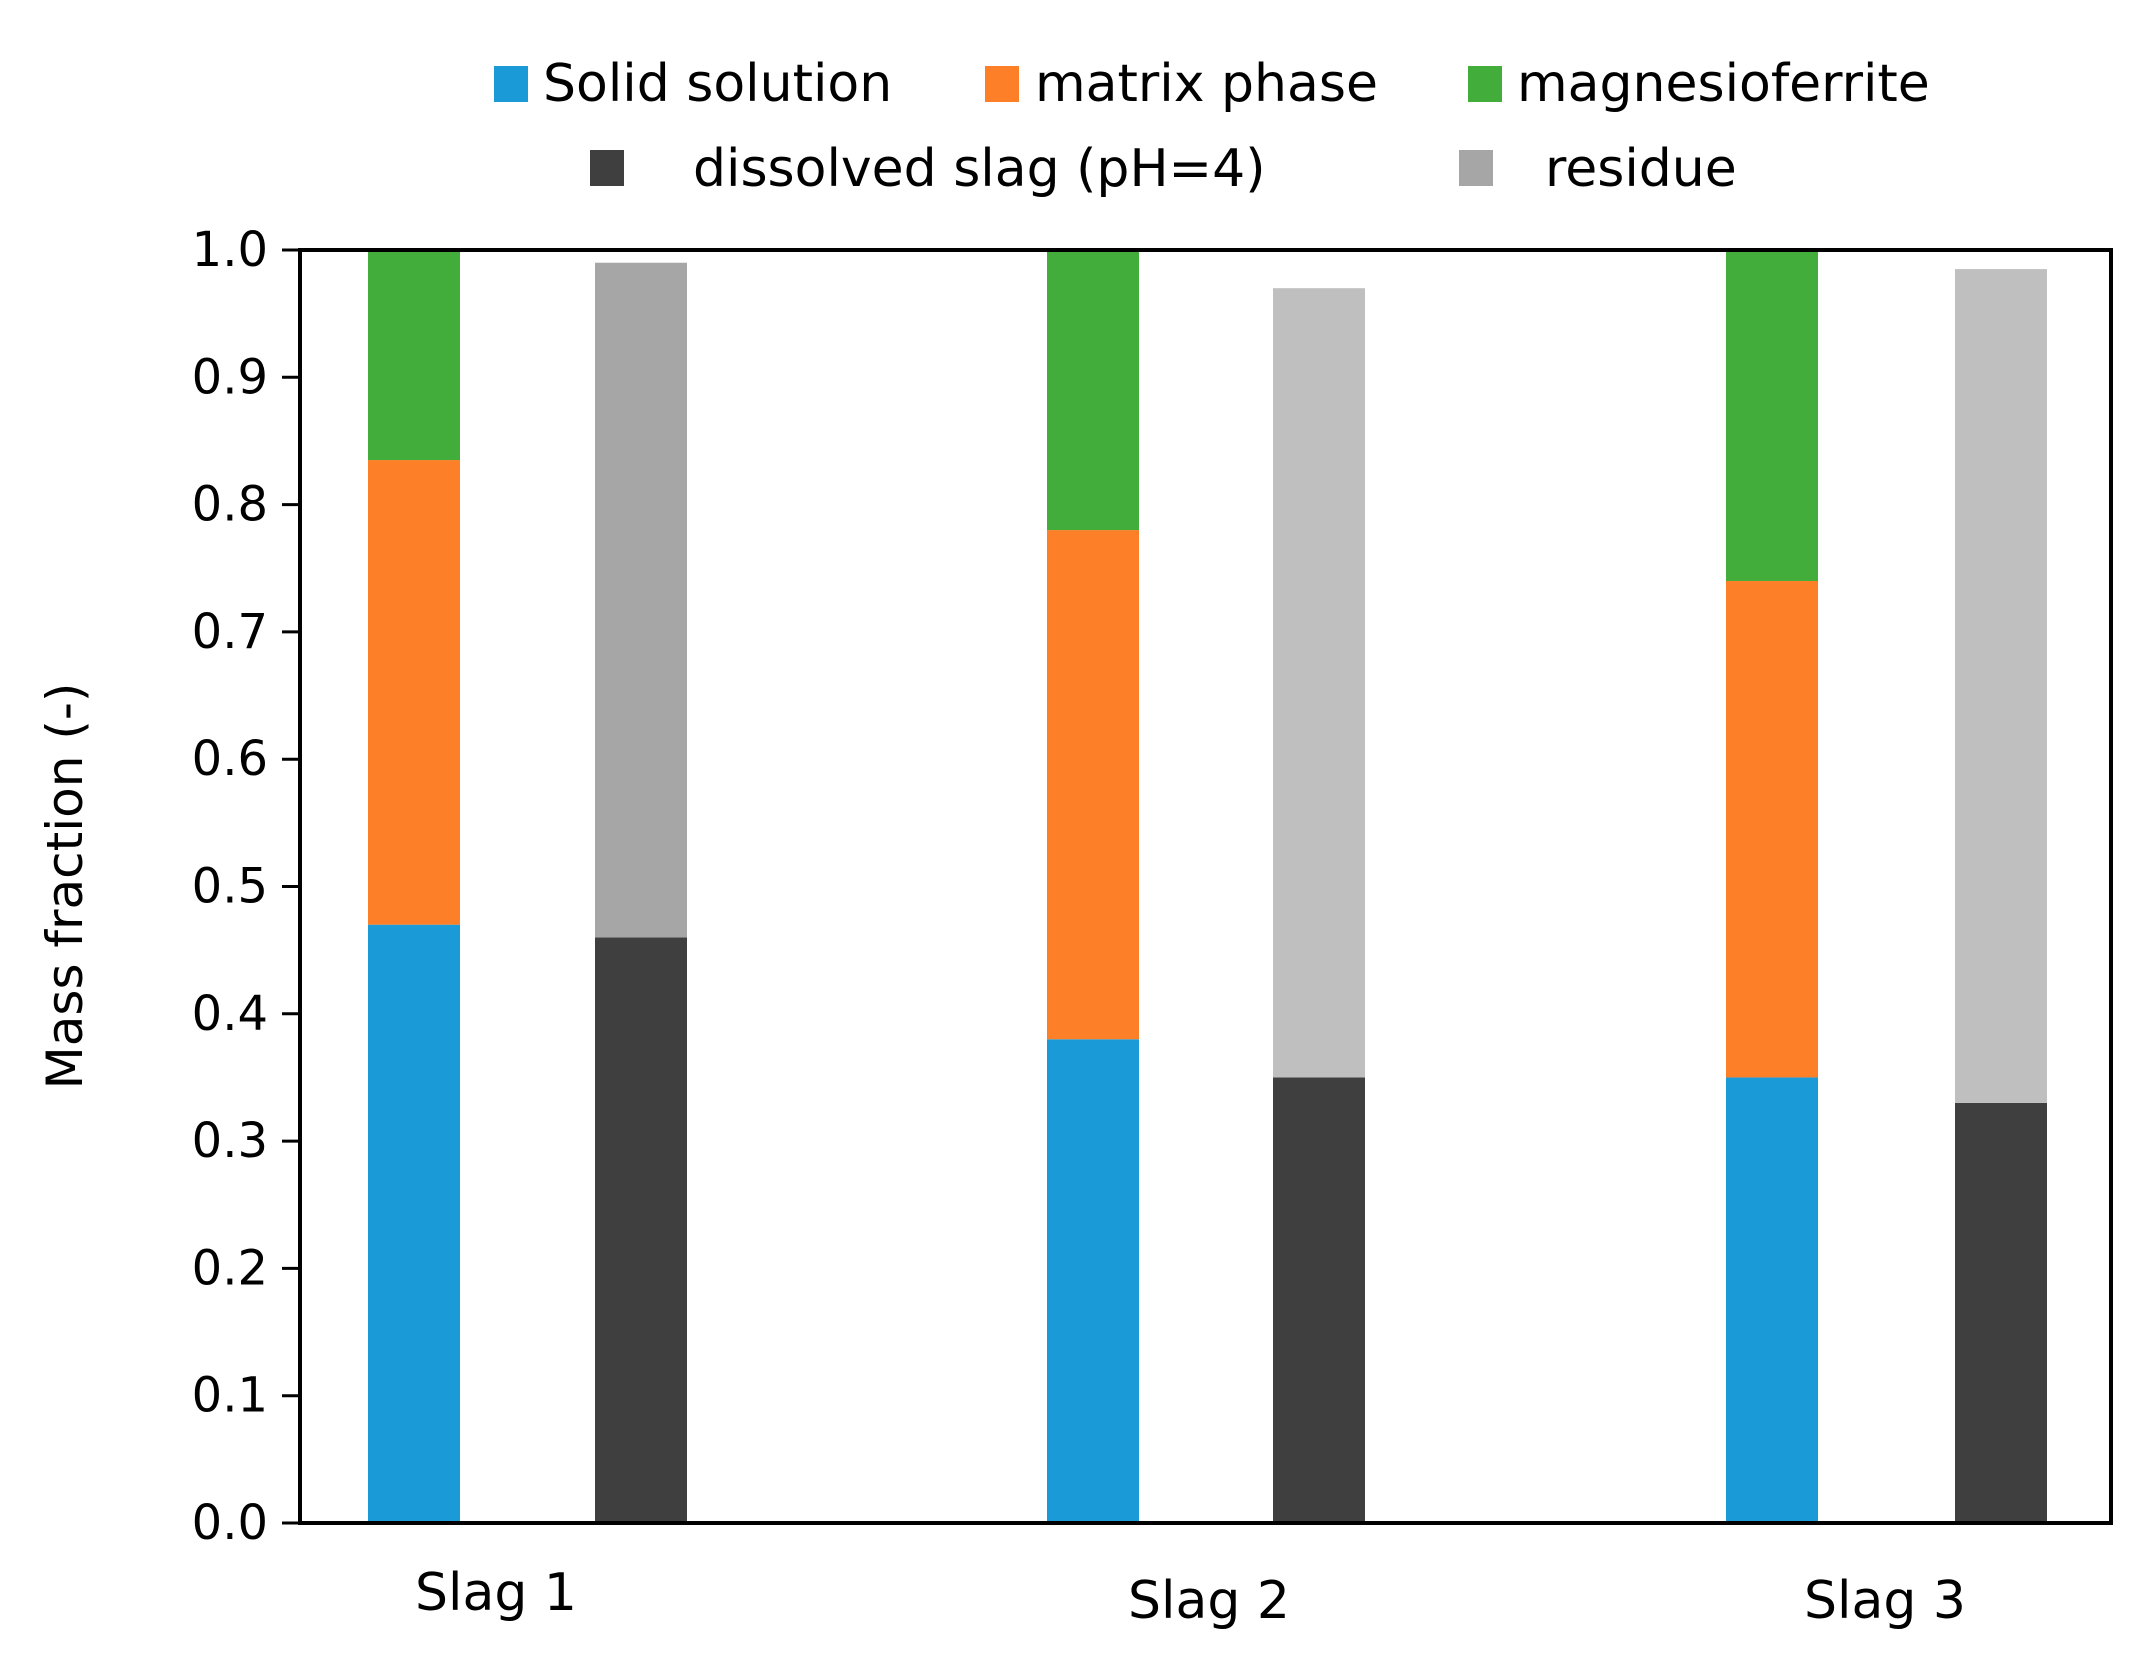 The image size is (2152, 1659). I want to click on x-category-label: Slag 1, so click(496, 1593).